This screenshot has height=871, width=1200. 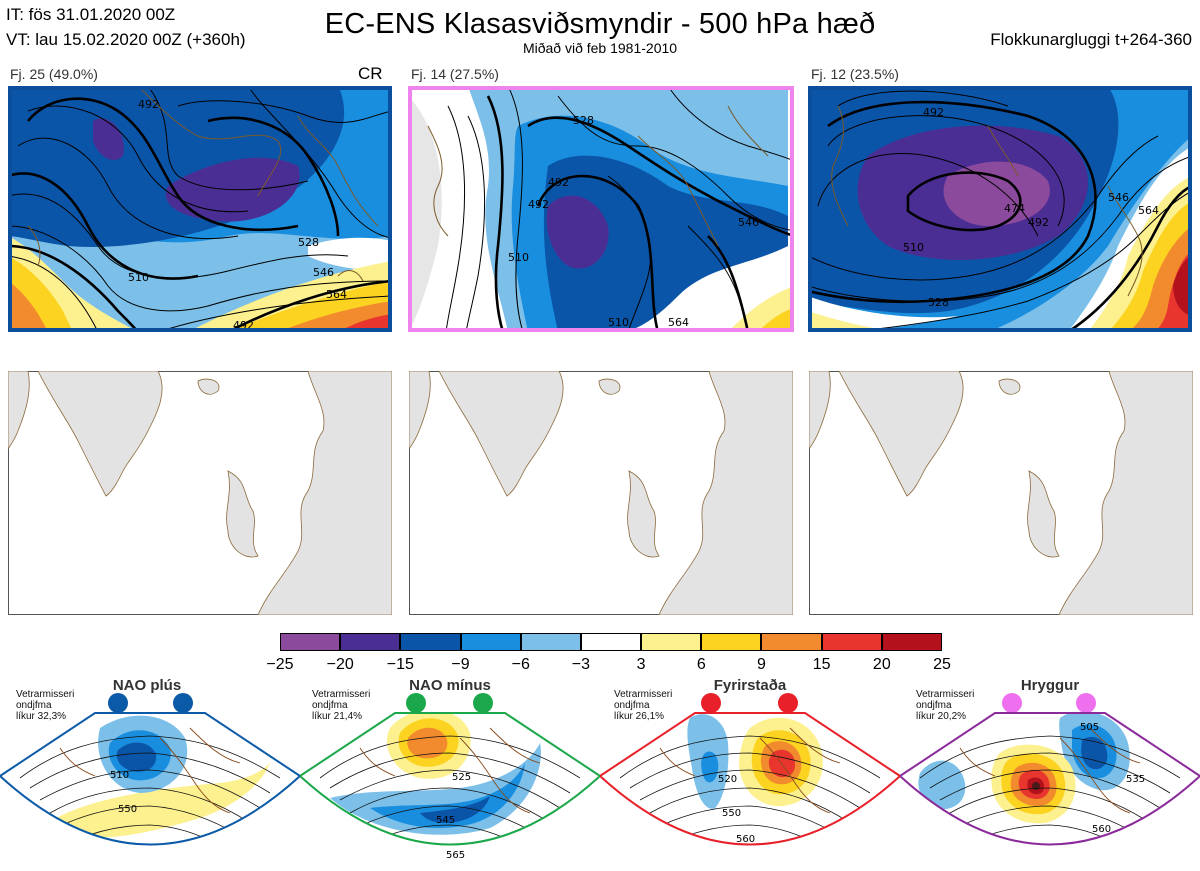 I want to click on colorbar-tick-label: −20, so click(x=340, y=664).